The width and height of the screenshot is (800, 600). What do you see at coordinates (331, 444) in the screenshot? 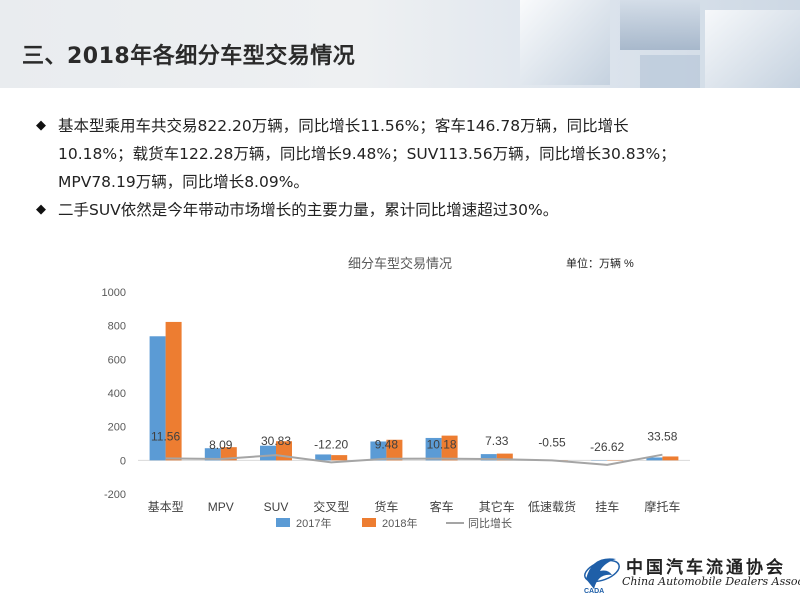
I see `growth-data-label: -12.20` at bounding box center [331, 444].